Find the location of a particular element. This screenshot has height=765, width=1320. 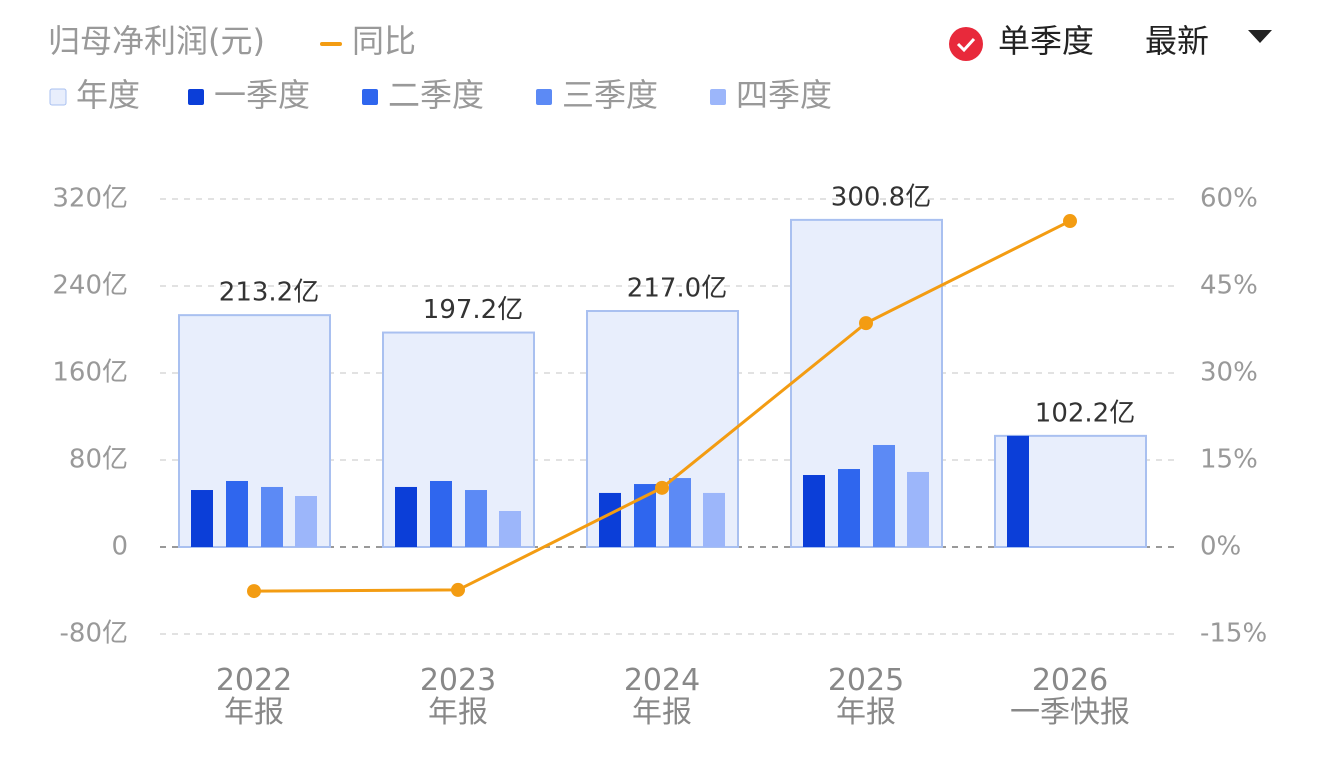

chart-title: 归母净利润(元) is located at coordinates (156, 41).